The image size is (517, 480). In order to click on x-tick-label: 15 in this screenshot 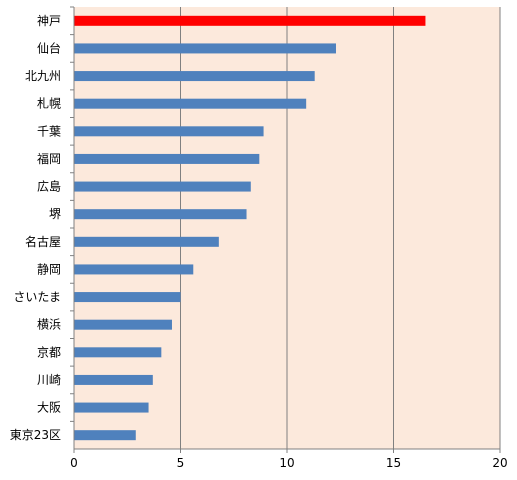, I will do `click(393, 463)`.